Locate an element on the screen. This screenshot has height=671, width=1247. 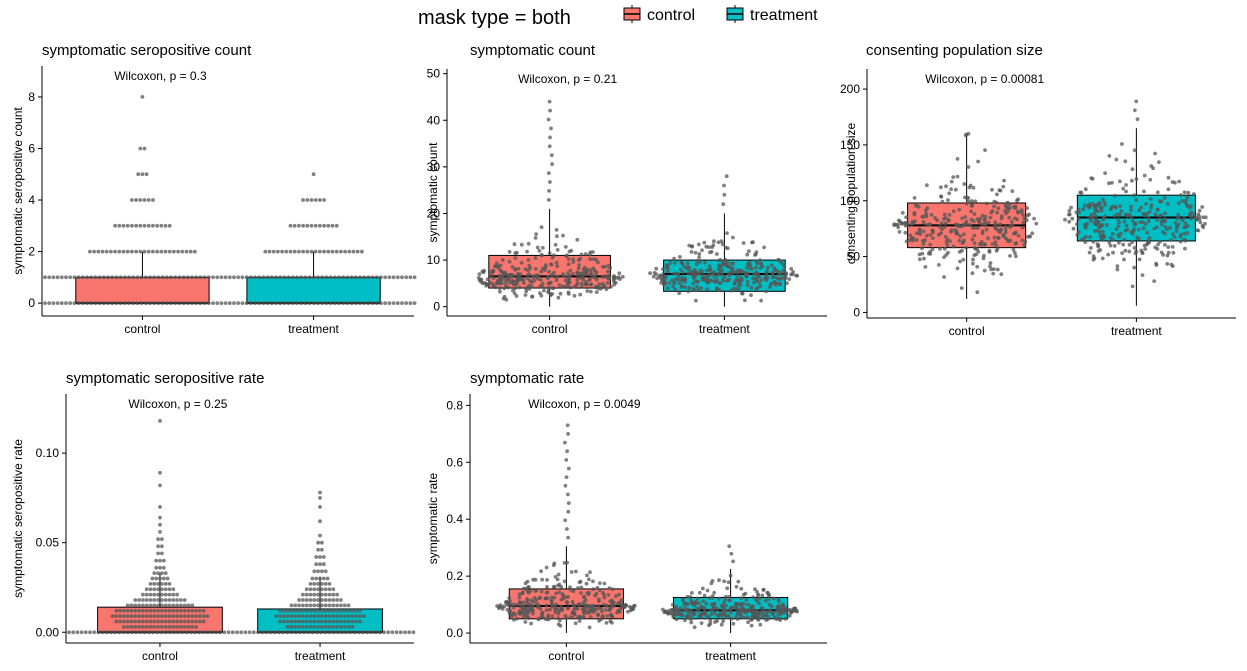
y-tick-label: 4 is located at coordinates (31, 200).